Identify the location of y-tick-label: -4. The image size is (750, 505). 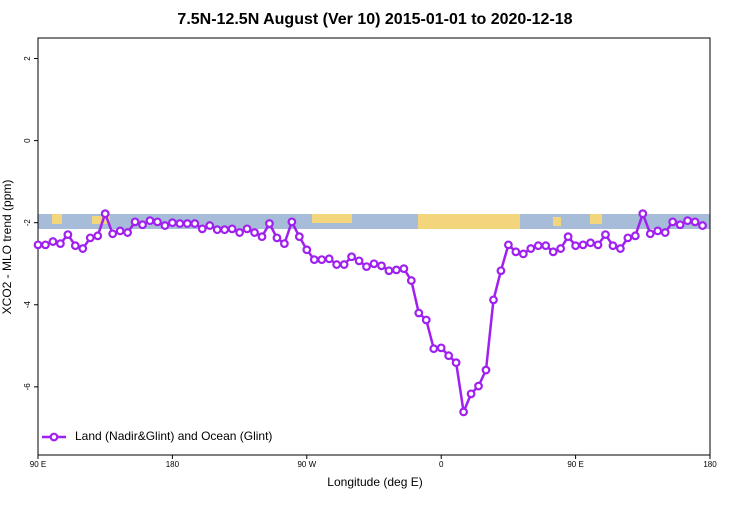
(27, 305).